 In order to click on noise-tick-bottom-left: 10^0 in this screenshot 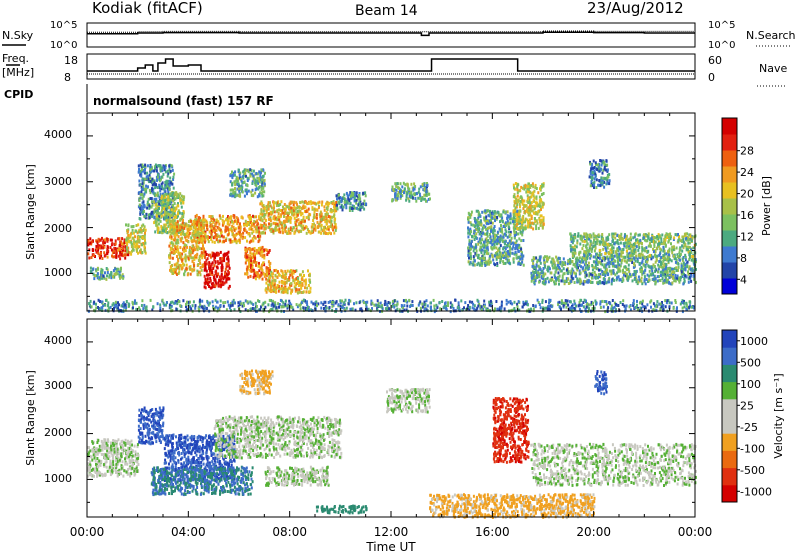, I will do `click(63, 45)`.